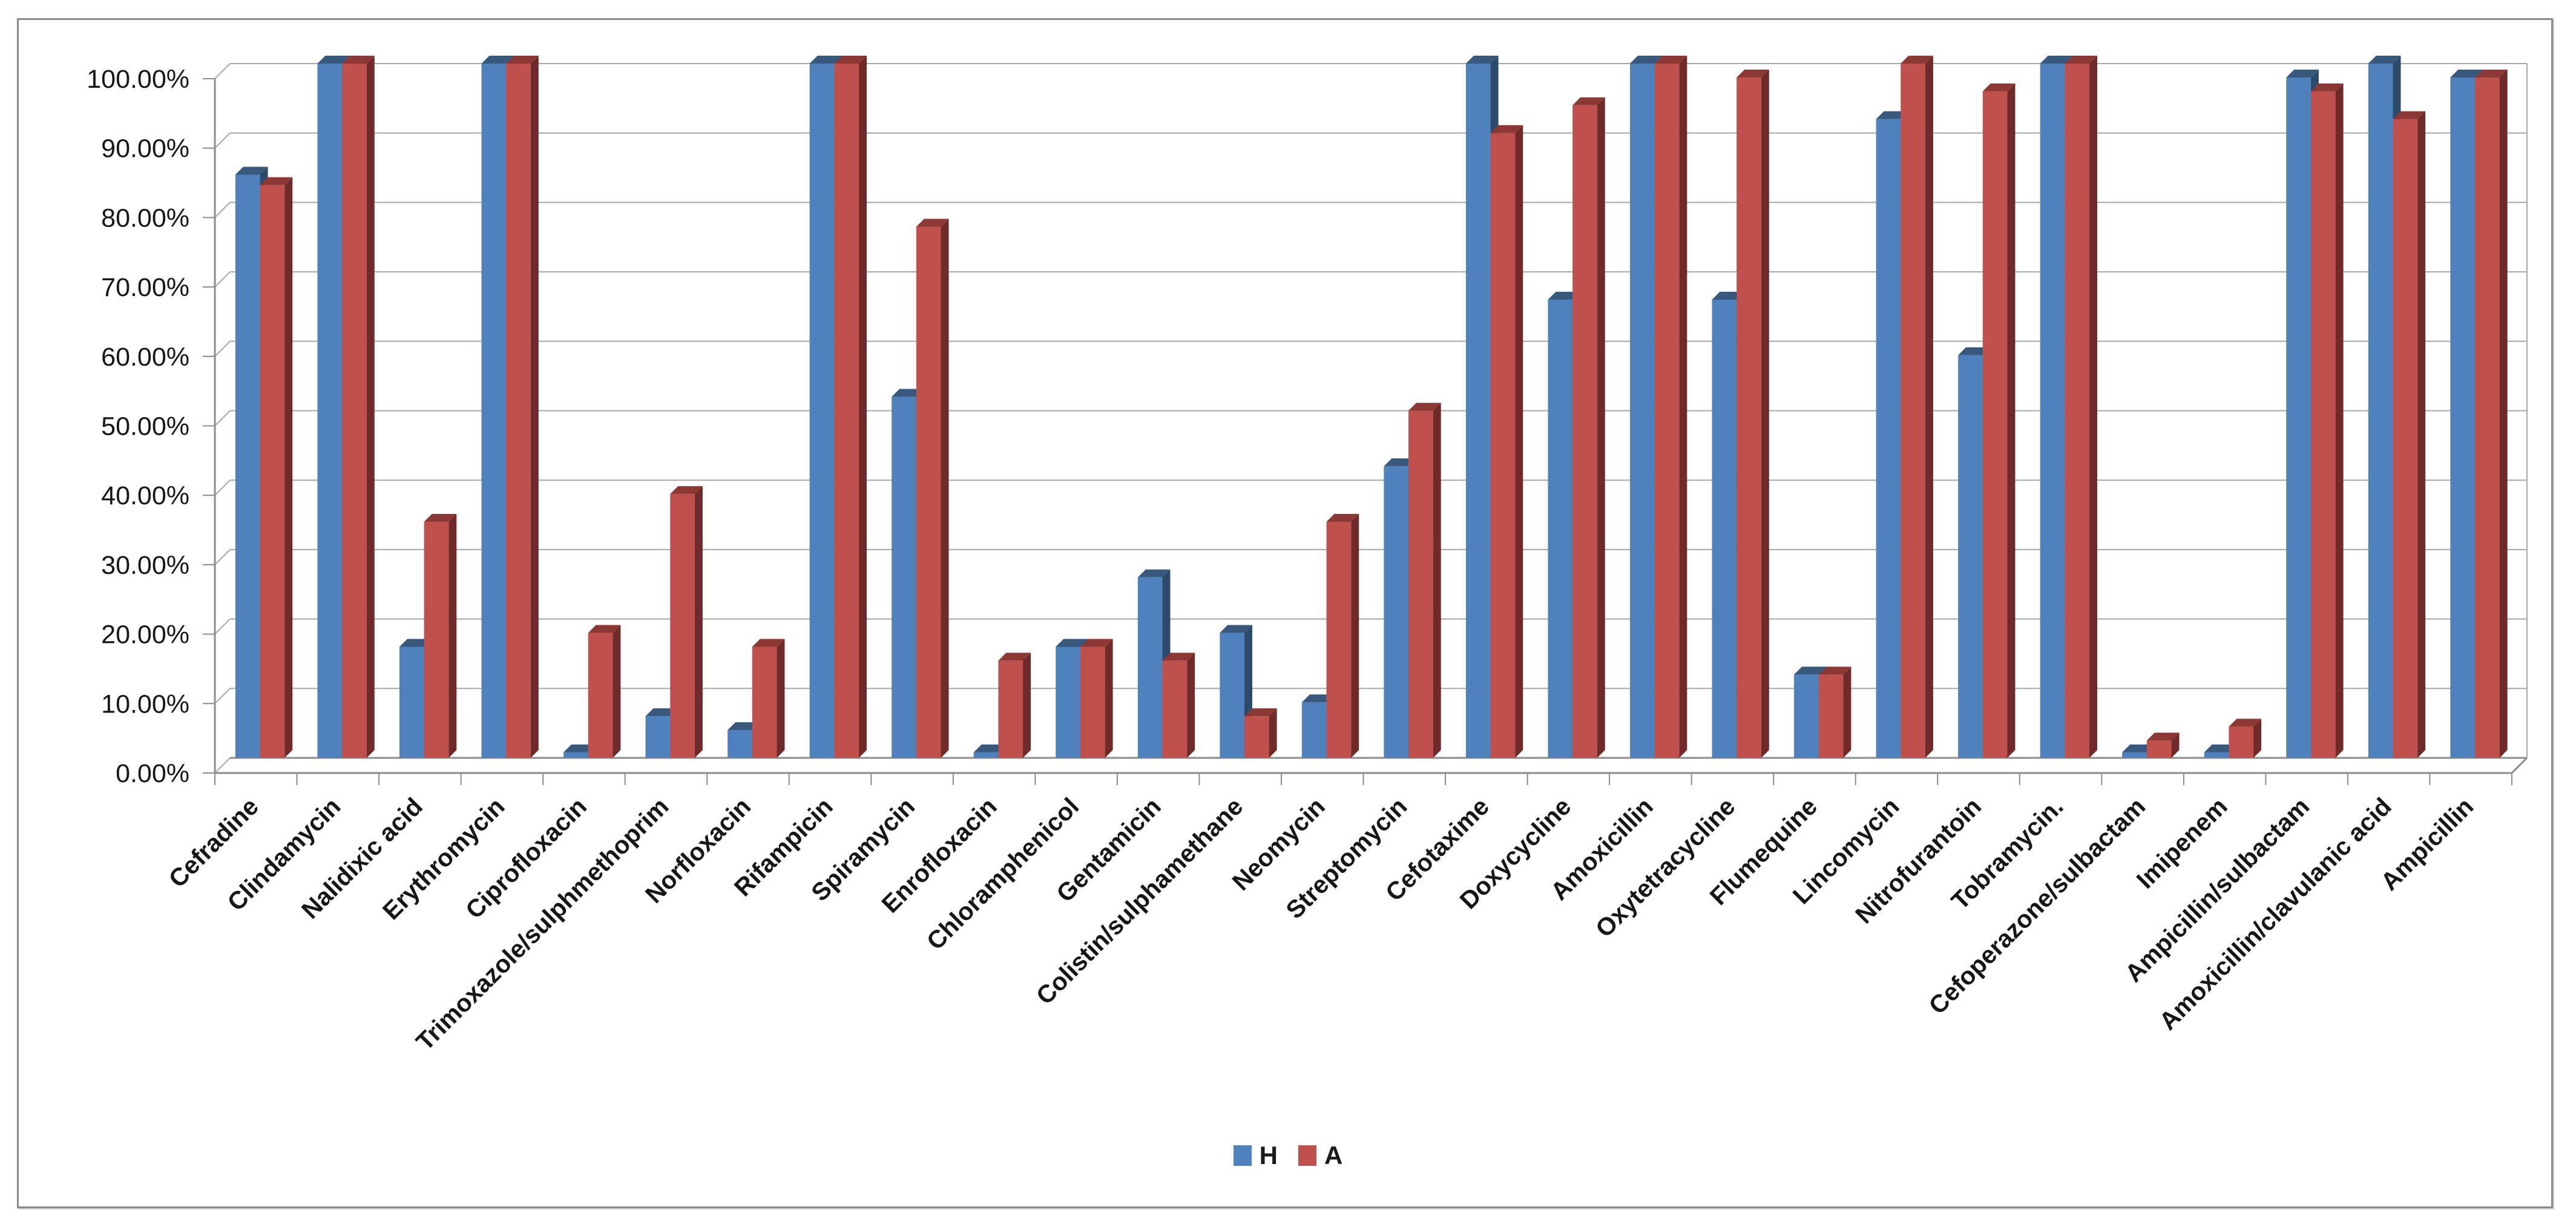 This screenshot has height=1227, width=2576. I want to click on x-category-label: Oxytetracycline, so click(1665, 867).